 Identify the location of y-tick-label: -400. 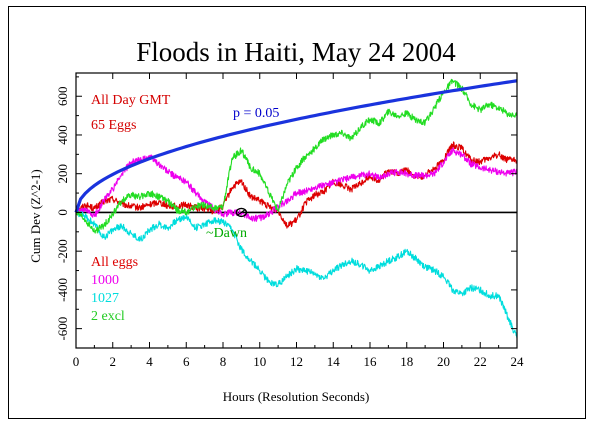
(62, 290).